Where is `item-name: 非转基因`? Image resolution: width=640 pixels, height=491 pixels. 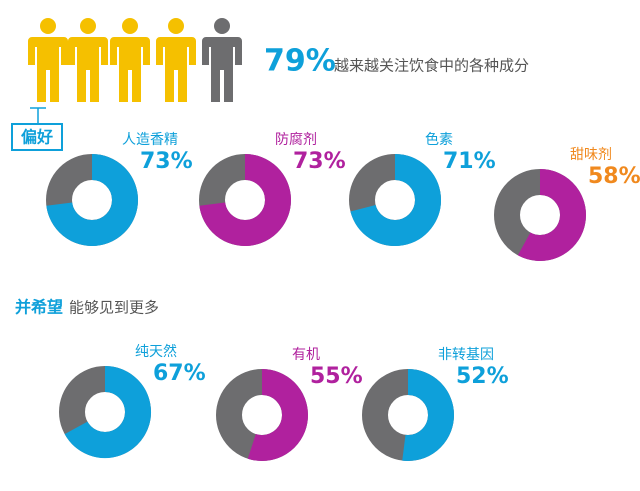 item-name: 非转基因 is located at coordinates (466, 354).